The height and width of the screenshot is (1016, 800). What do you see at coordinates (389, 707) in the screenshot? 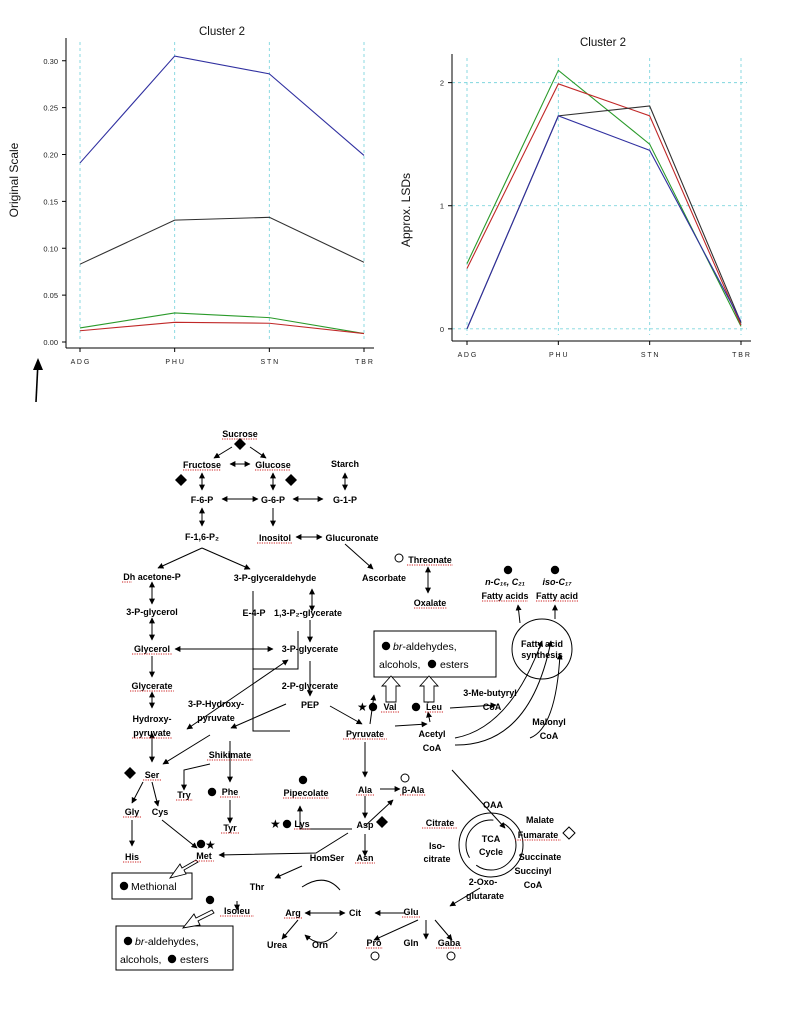
I see `node-val: Val` at bounding box center [389, 707].